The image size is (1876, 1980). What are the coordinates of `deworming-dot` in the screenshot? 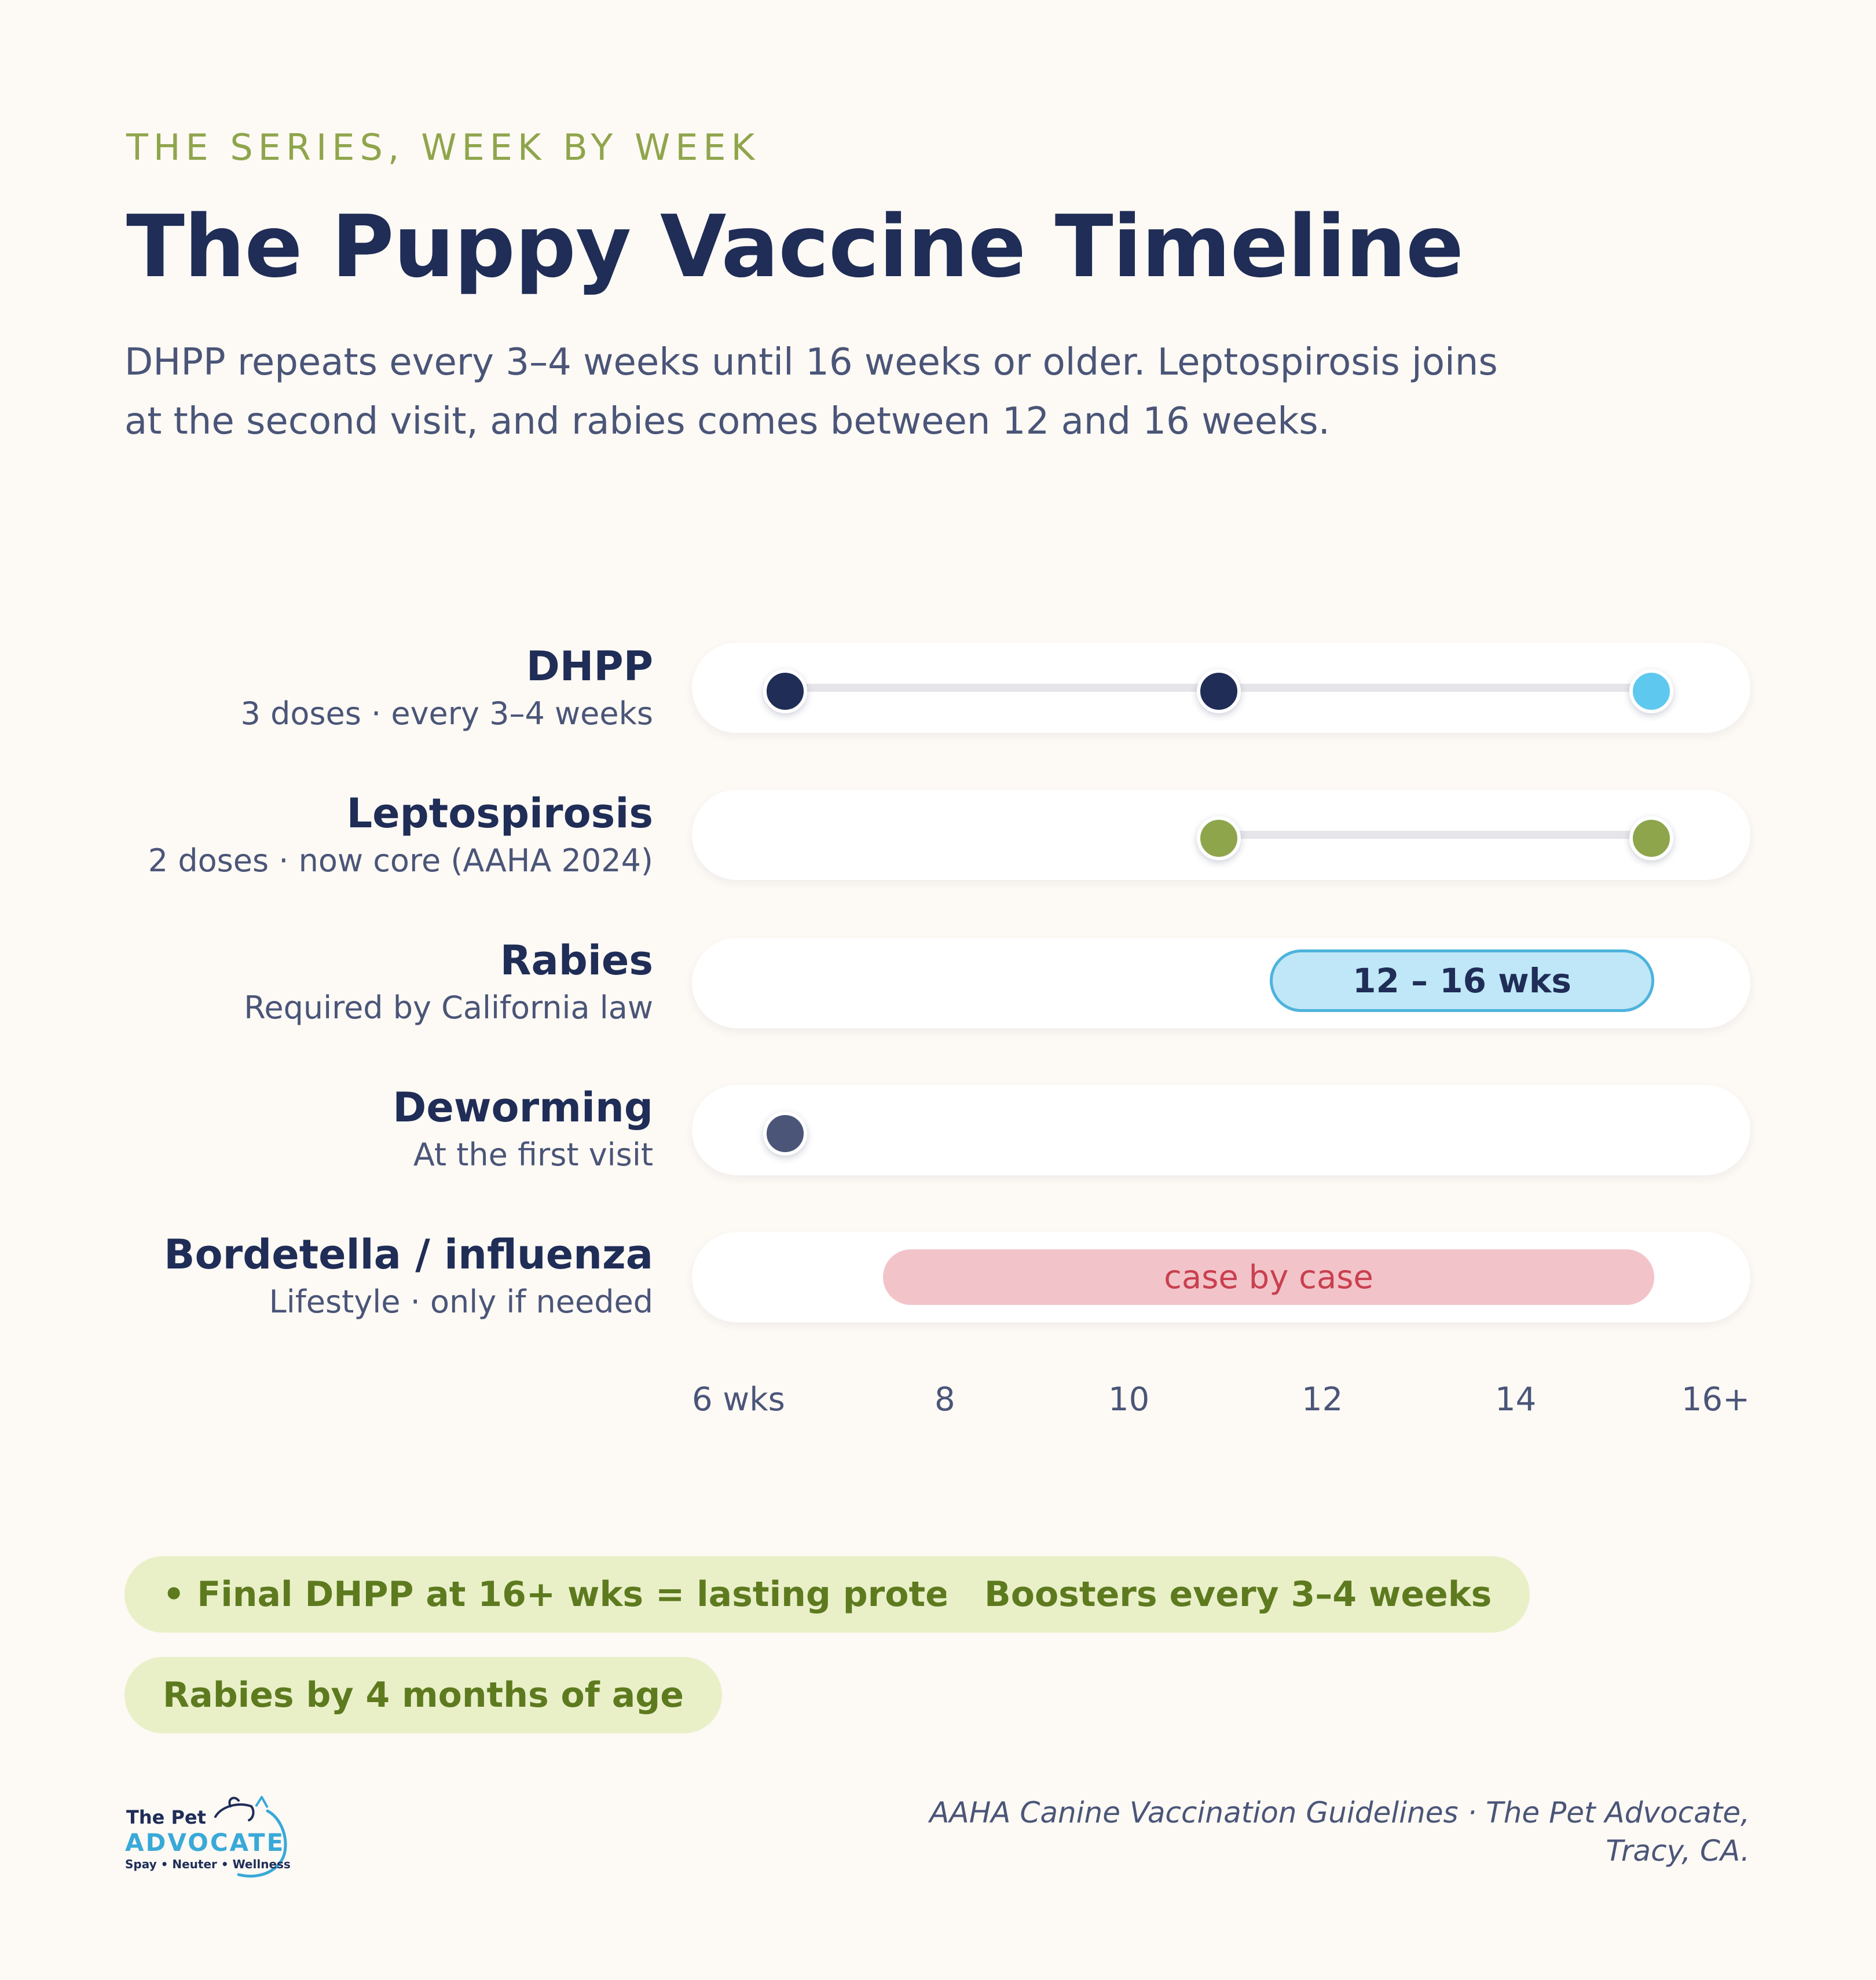 It's located at (785, 1134).